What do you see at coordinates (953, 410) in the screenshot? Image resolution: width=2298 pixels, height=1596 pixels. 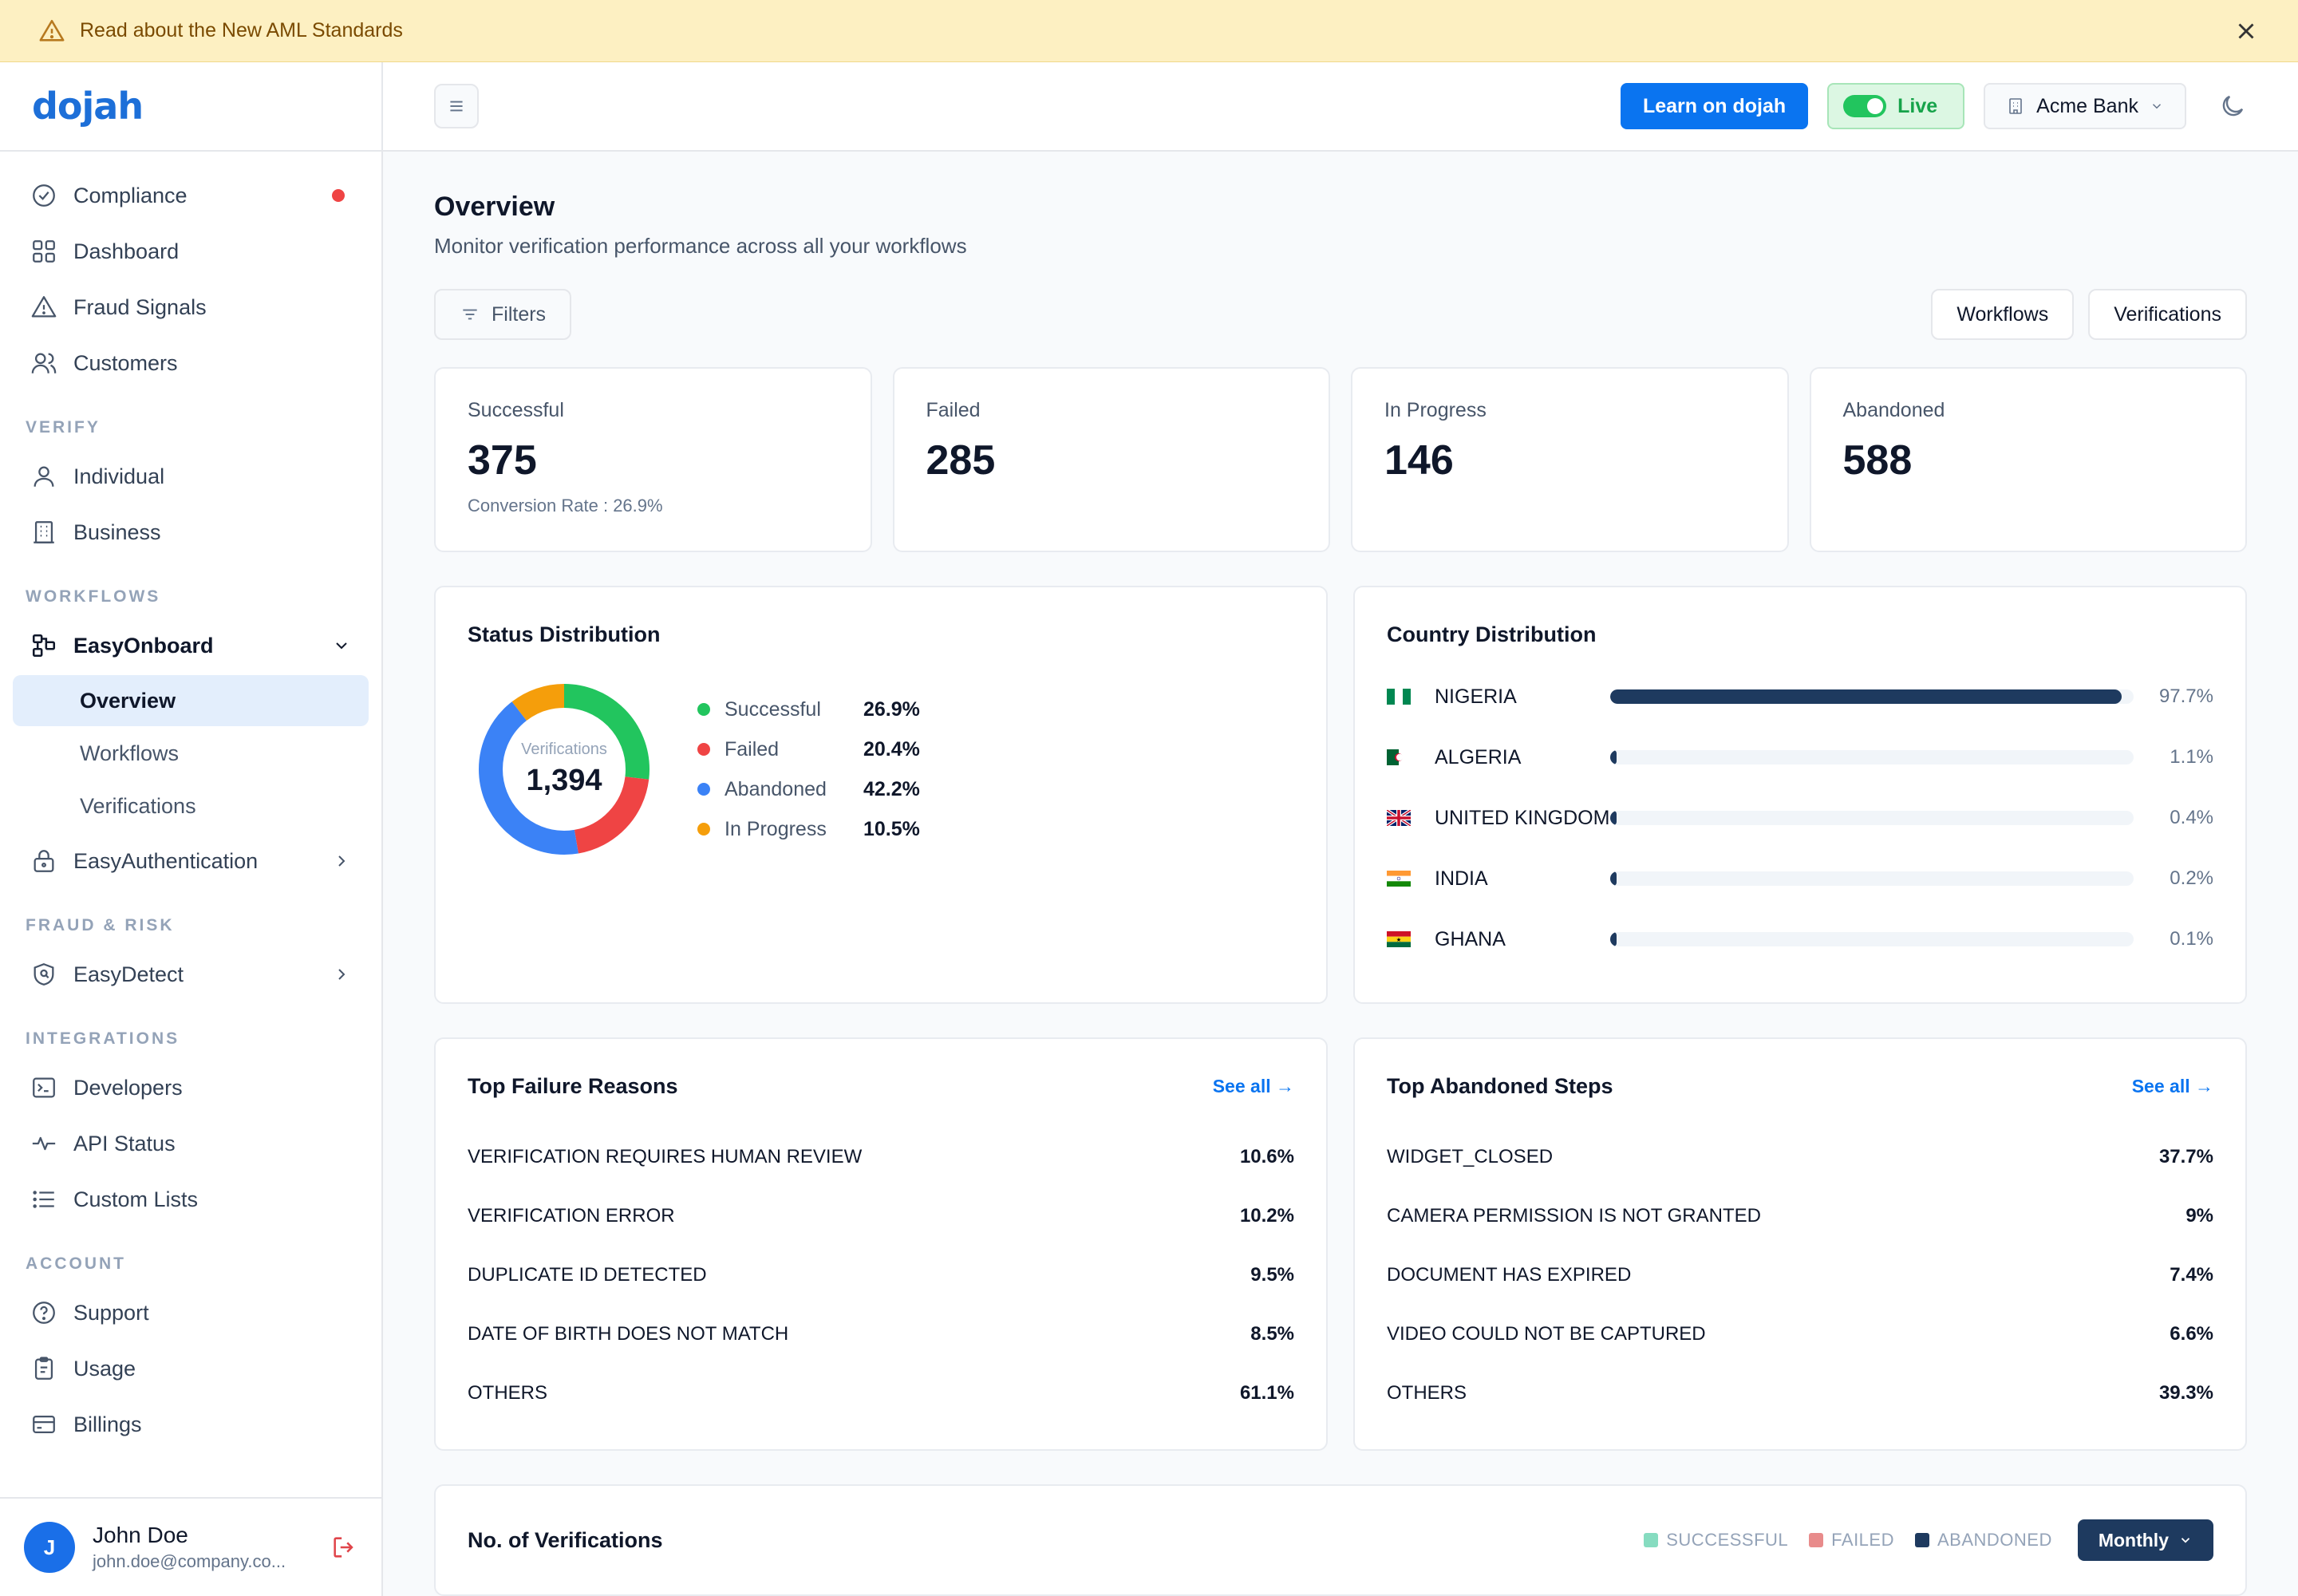 I see `stat-label: Failed` at bounding box center [953, 410].